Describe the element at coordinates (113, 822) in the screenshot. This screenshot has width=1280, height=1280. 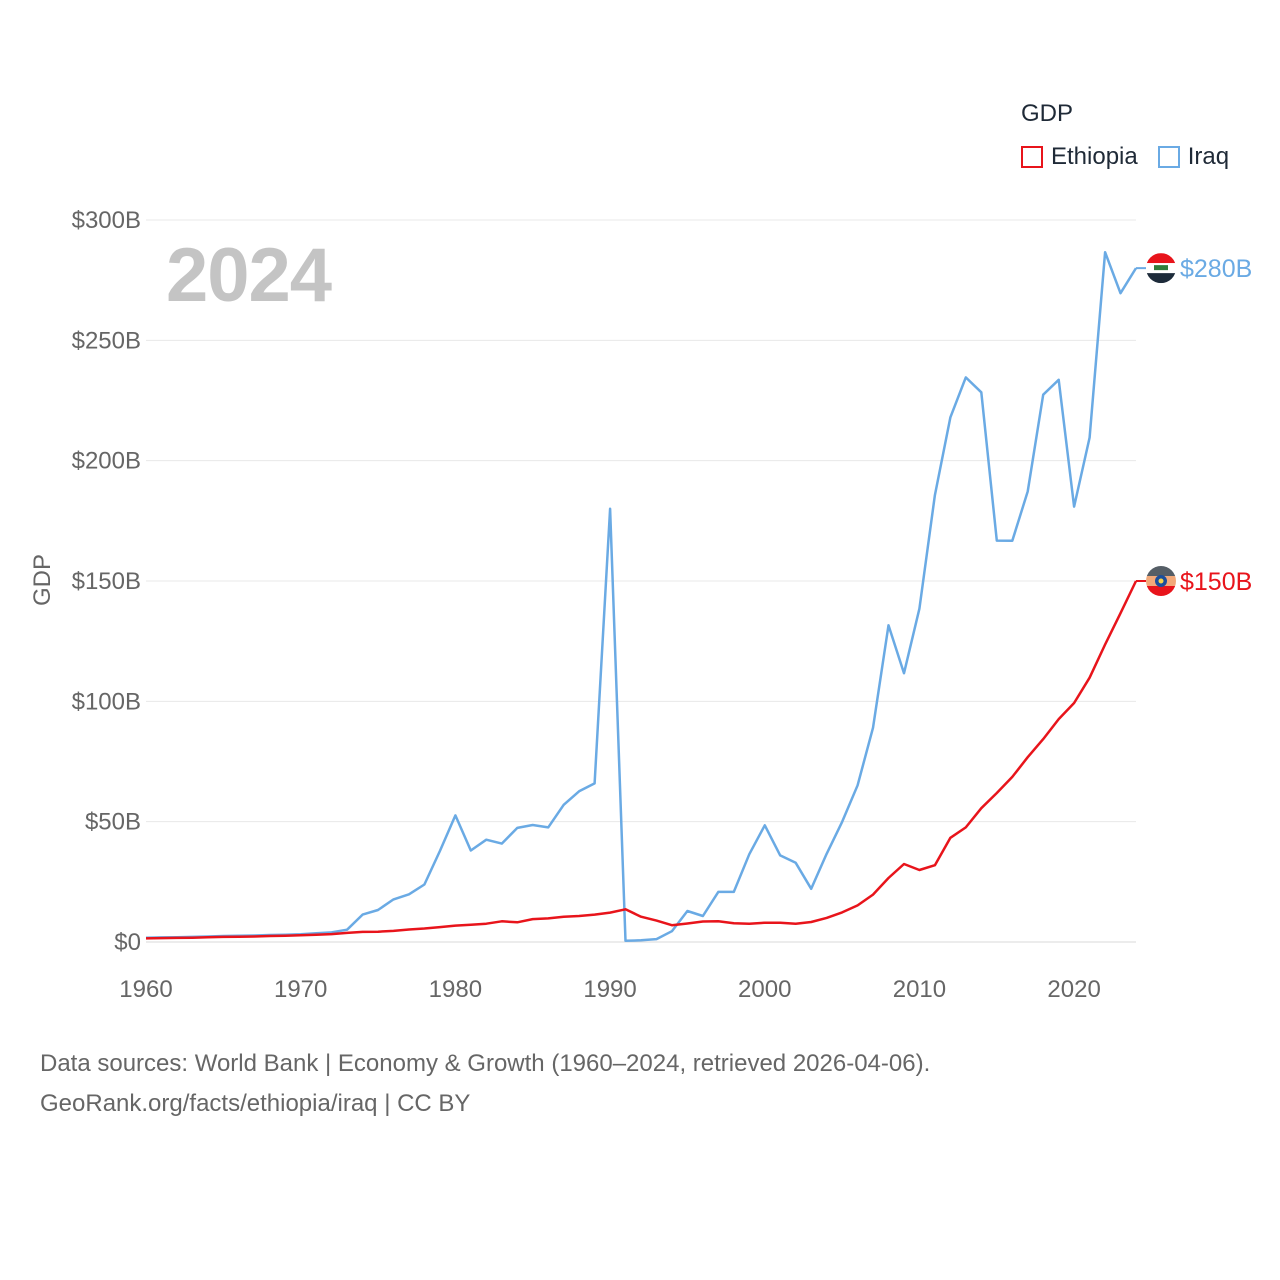
I see `y-tick-label: $50B` at that location.